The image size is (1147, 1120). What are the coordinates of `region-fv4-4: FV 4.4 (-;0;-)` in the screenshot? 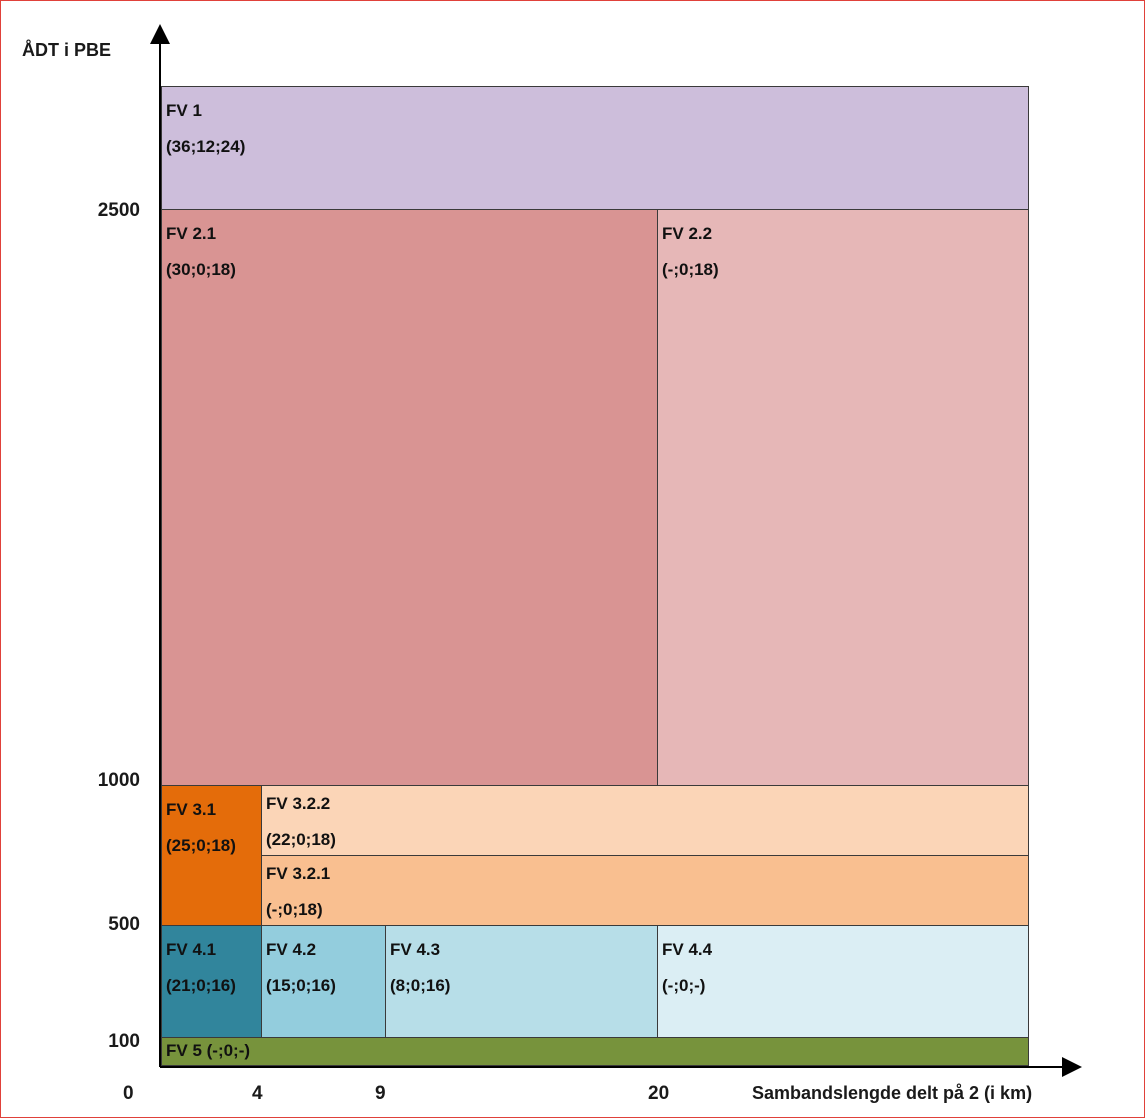 It's located at (843, 981).